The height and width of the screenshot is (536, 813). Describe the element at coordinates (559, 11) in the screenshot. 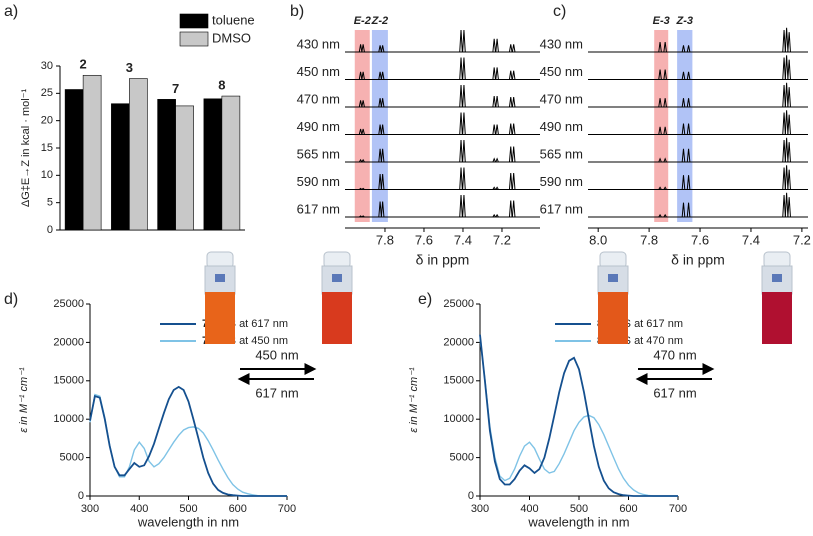

I see `panel-label: c)` at that location.